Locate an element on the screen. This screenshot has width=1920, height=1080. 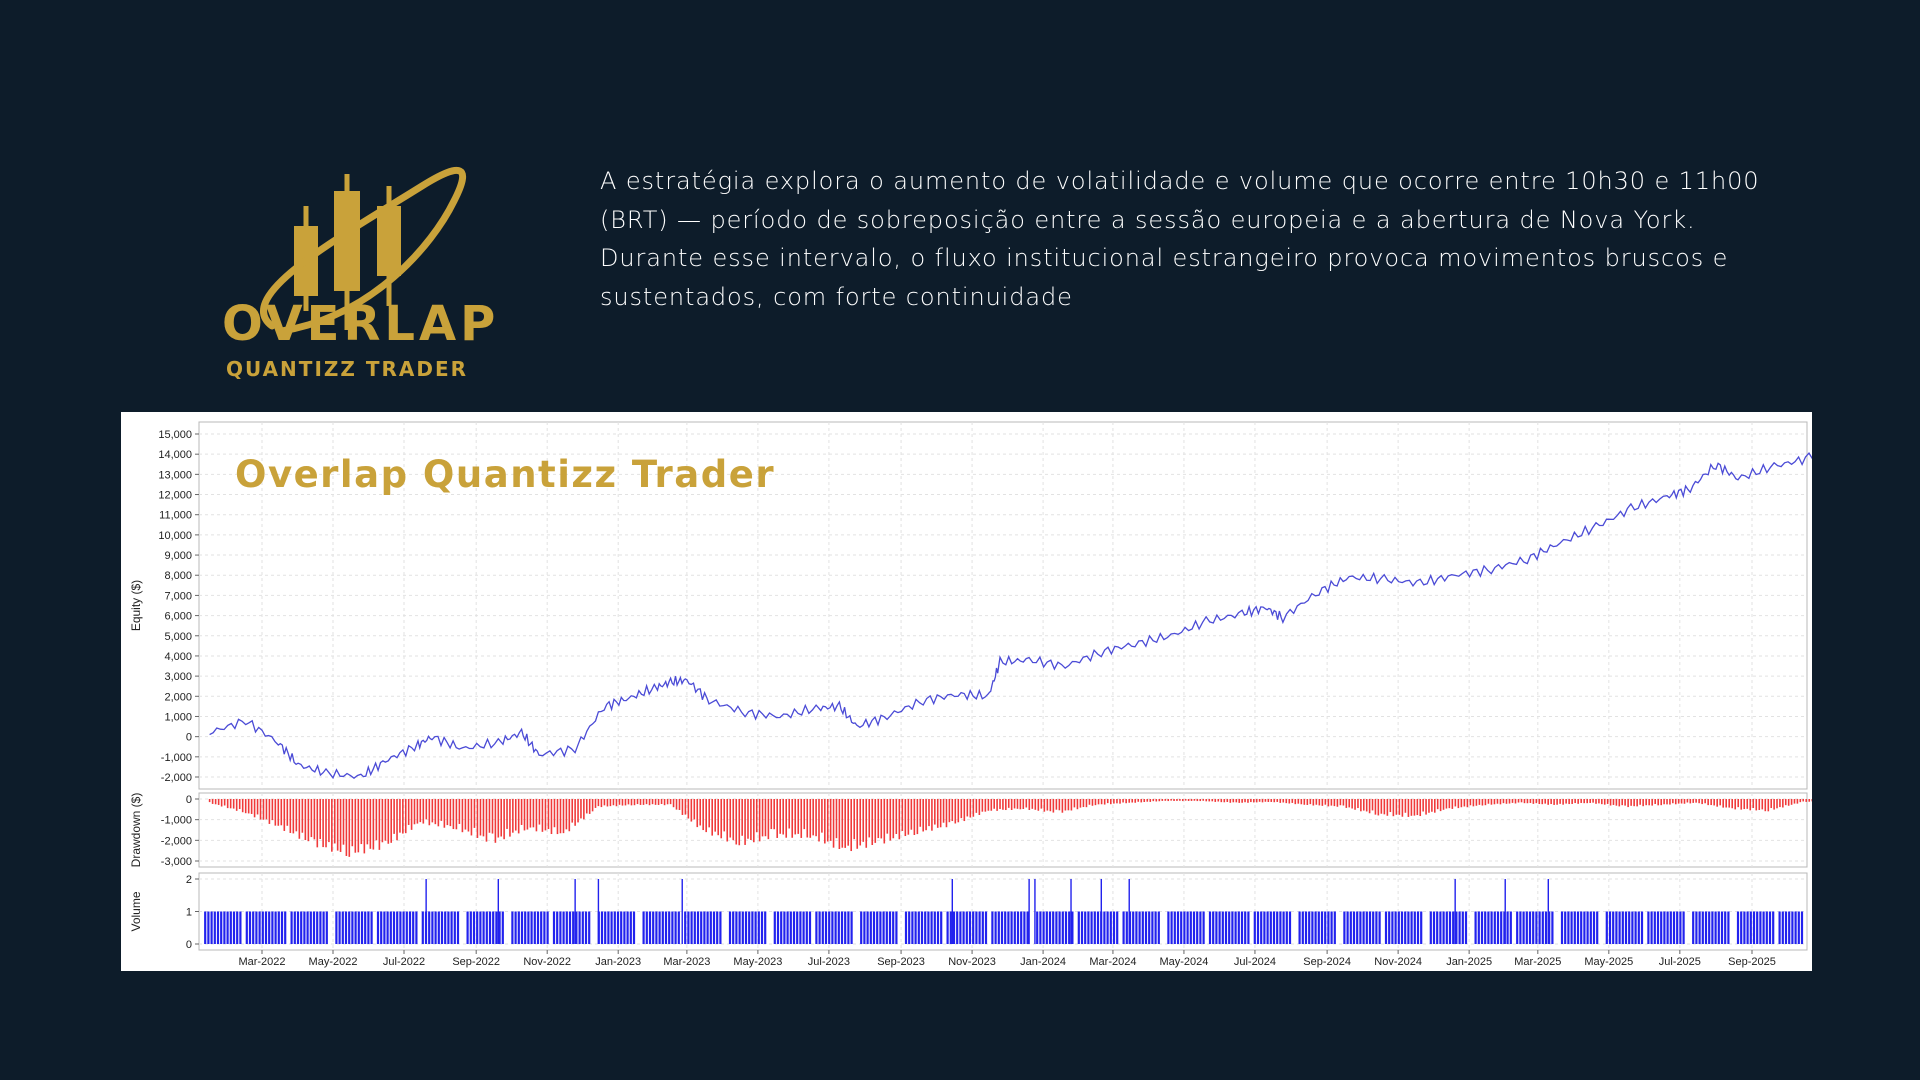
equity-ytick-label: 4,000 is located at coordinates (178, 657).